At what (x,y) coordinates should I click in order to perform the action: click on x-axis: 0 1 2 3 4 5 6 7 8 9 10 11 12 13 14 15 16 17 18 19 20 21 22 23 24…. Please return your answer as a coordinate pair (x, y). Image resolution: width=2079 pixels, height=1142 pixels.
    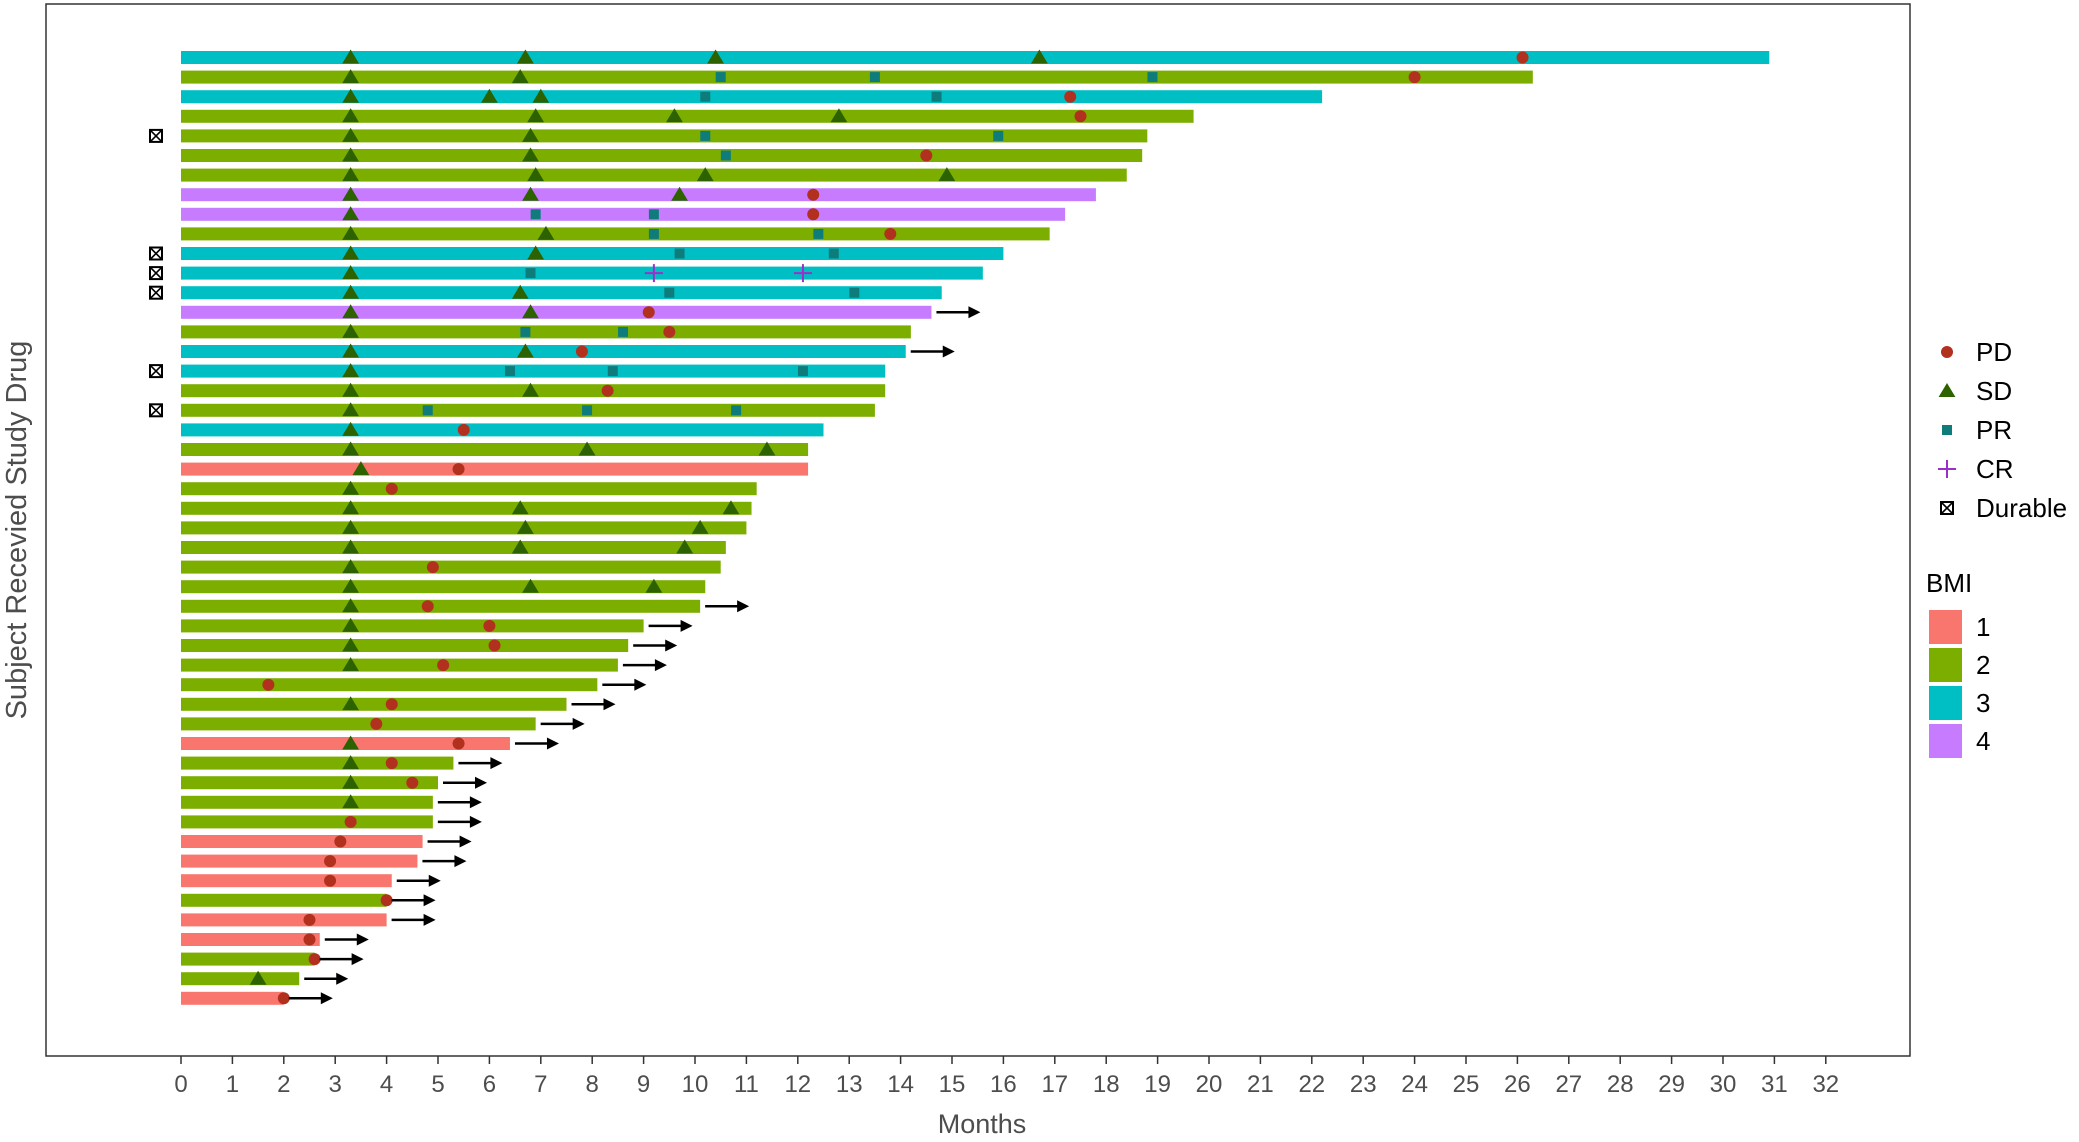
    Looking at the image, I should click on (1006, 1077).